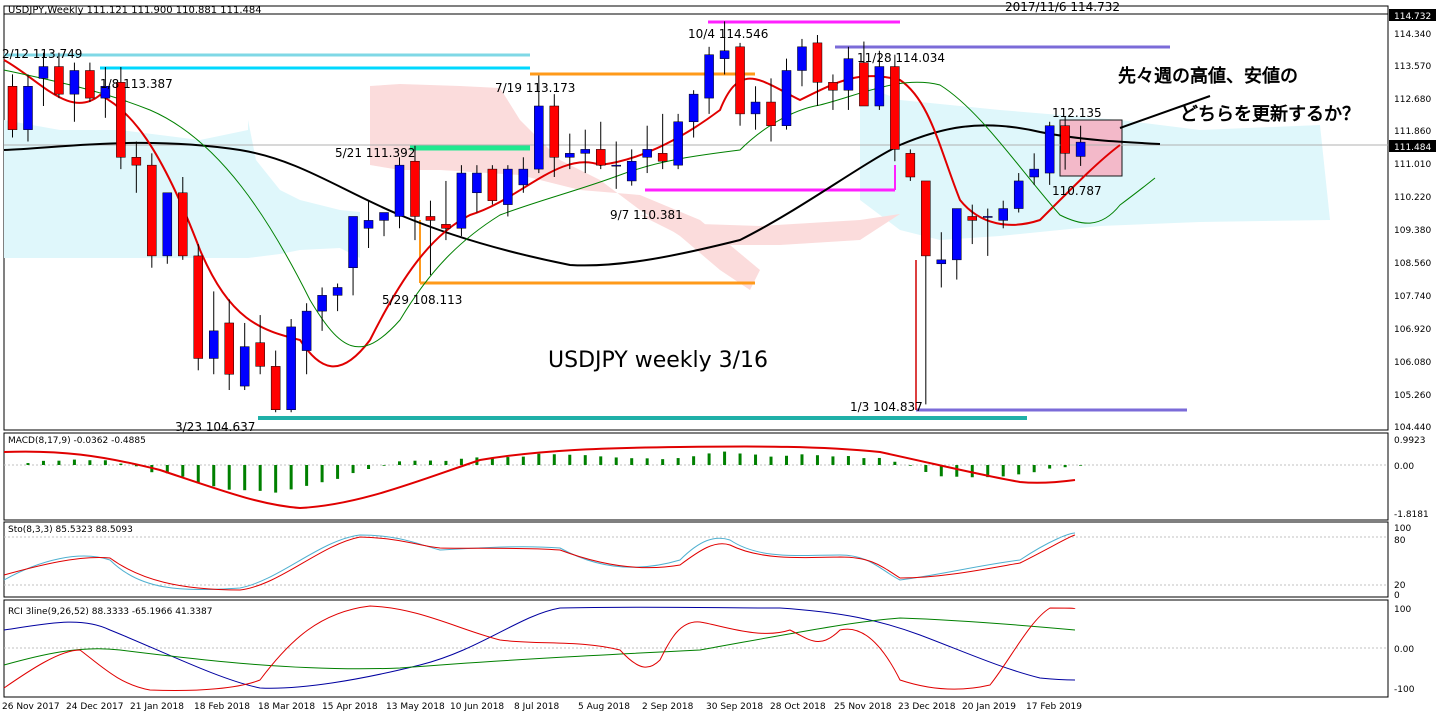 The height and width of the screenshot is (716, 1436). Describe the element at coordinates (1411, 515) in the screenshot. I see `macd-tick: -1.8181` at that location.